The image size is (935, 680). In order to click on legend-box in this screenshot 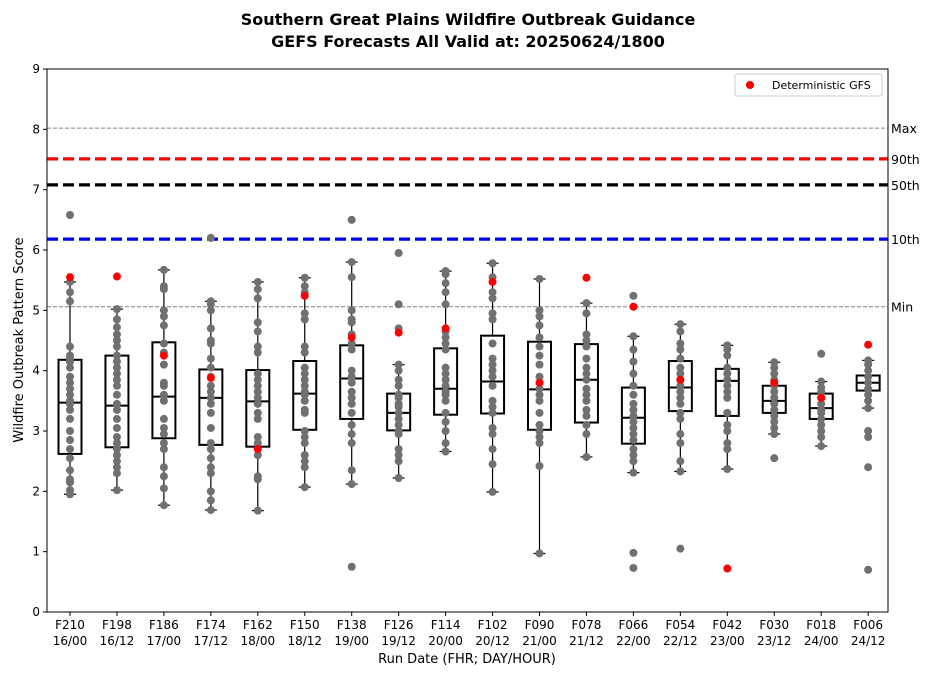, I will do `click(808, 85)`.